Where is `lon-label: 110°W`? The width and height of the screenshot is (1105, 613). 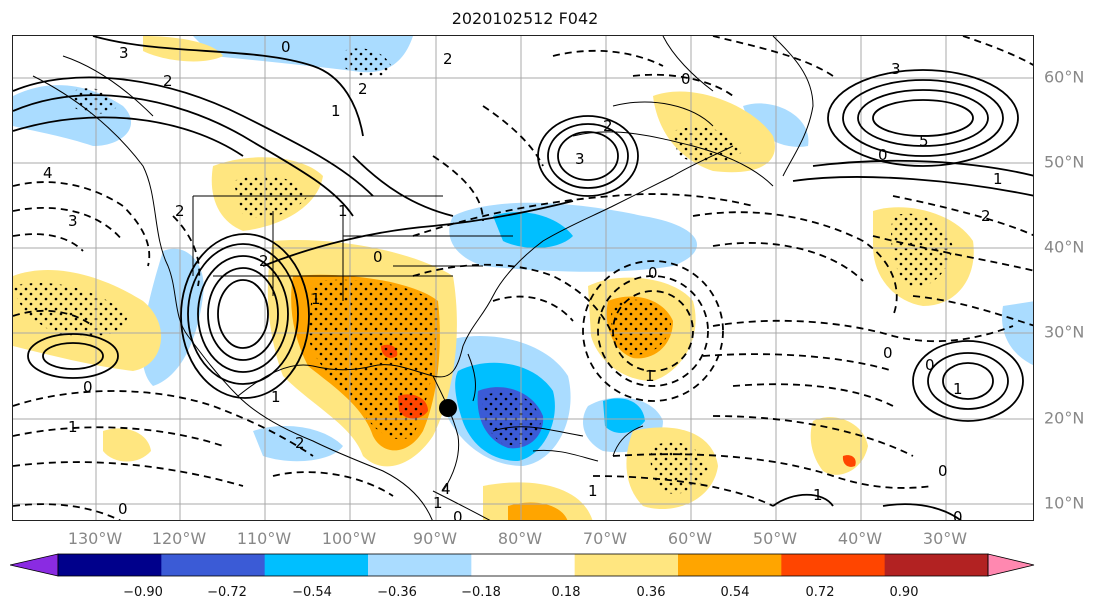
lon-label: 110°W is located at coordinates (264, 538).